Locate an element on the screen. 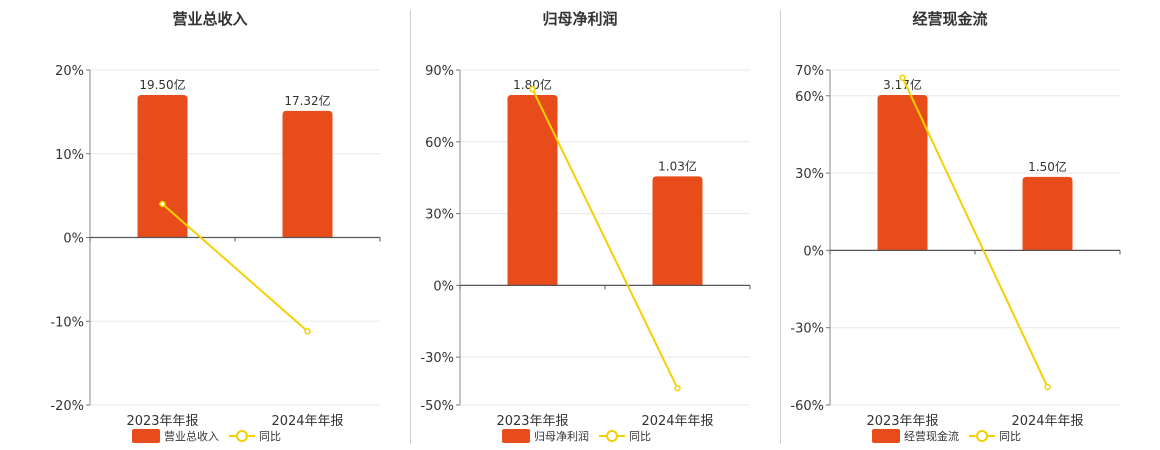 This screenshot has height=450, width=1160. chart-title: 经营现金流 is located at coordinates (949, 19).